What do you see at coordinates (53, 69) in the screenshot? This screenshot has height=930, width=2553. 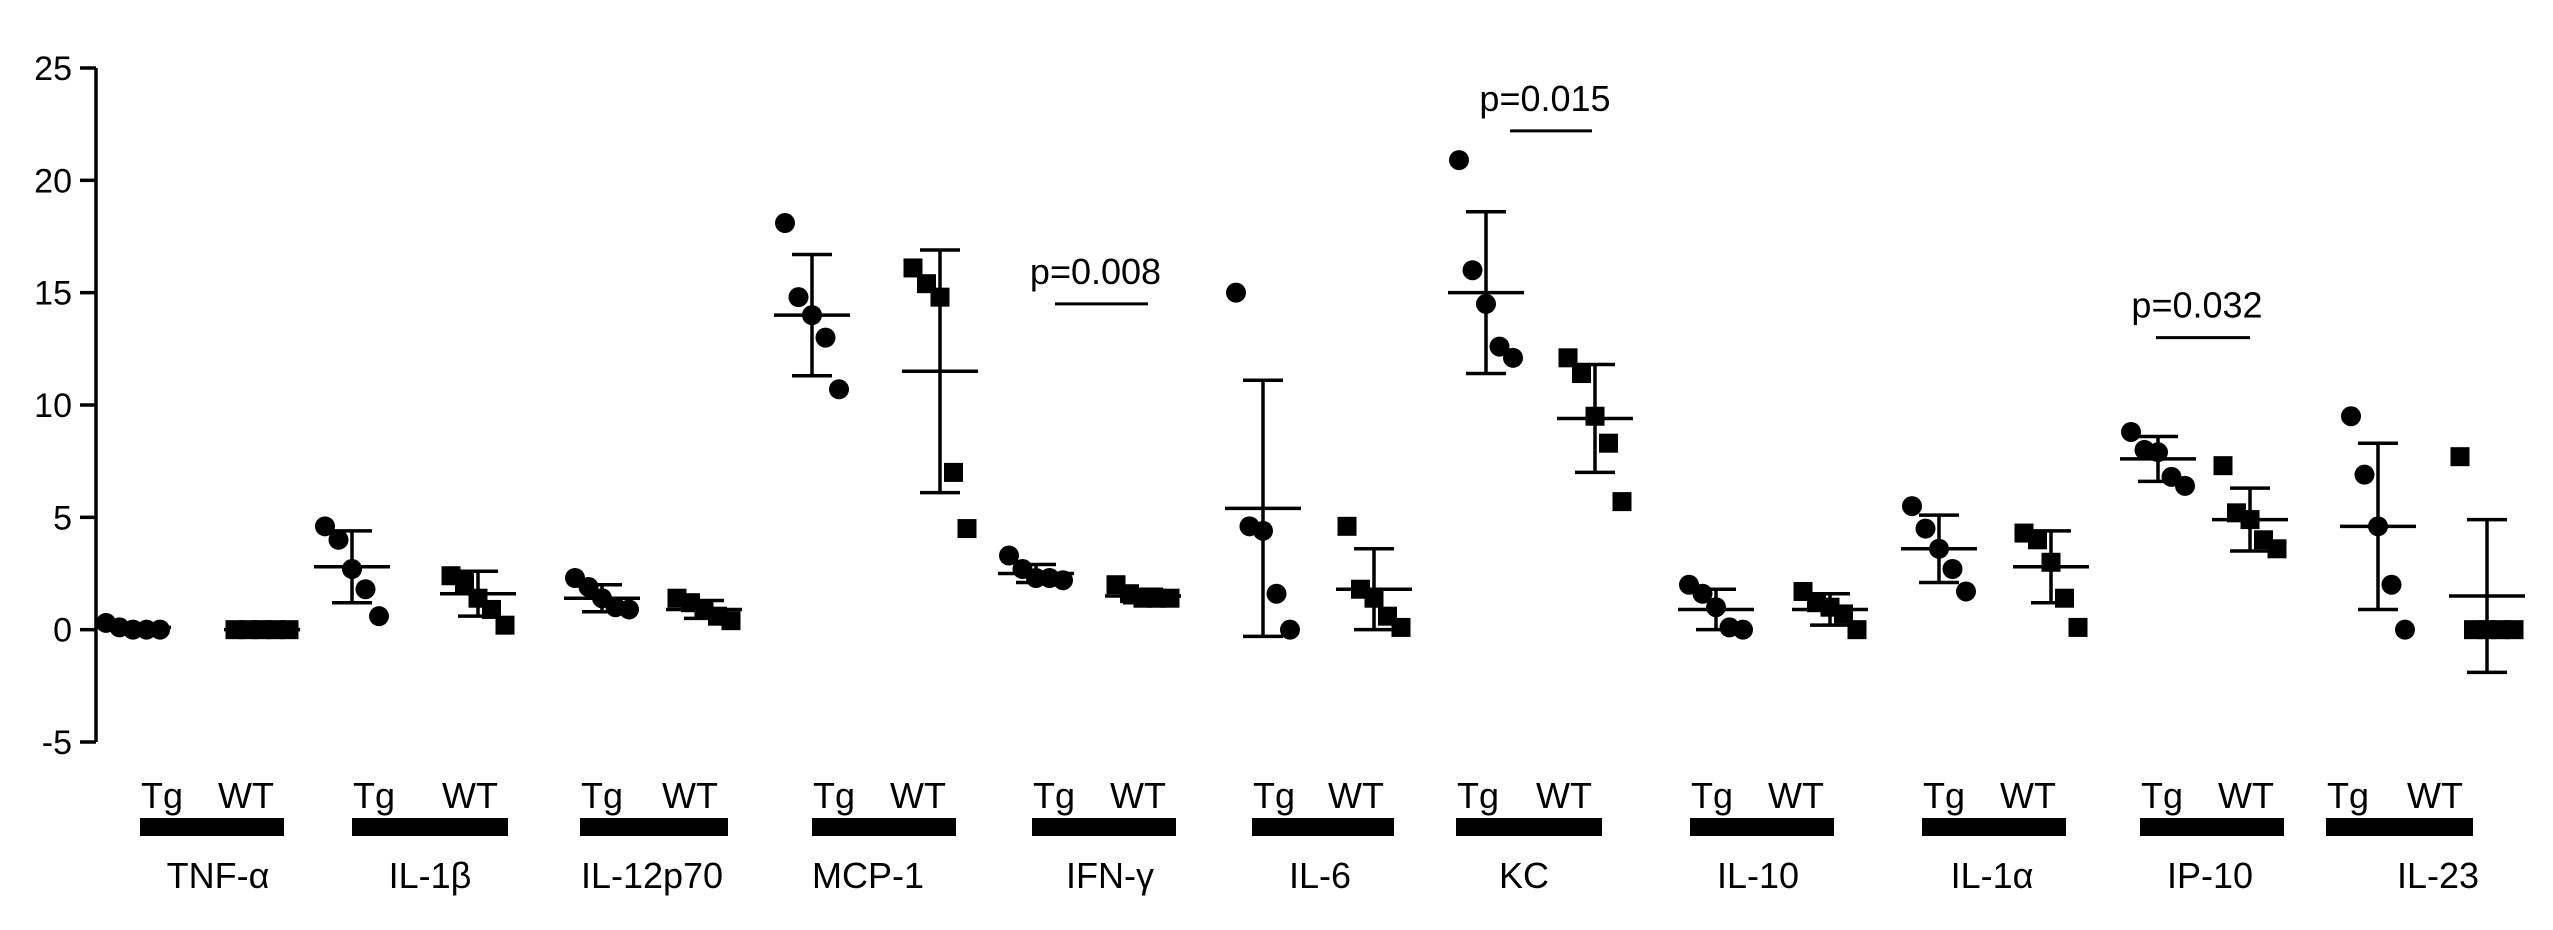 I see `y-tick-label: 25` at bounding box center [53, 69].